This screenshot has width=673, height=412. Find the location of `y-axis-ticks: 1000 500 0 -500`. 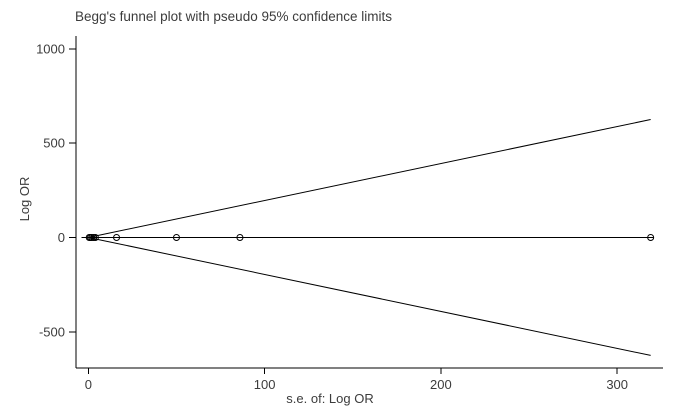

y-axis-ticks: 1000 500 0 -500 is located at coordinates (56, 190).